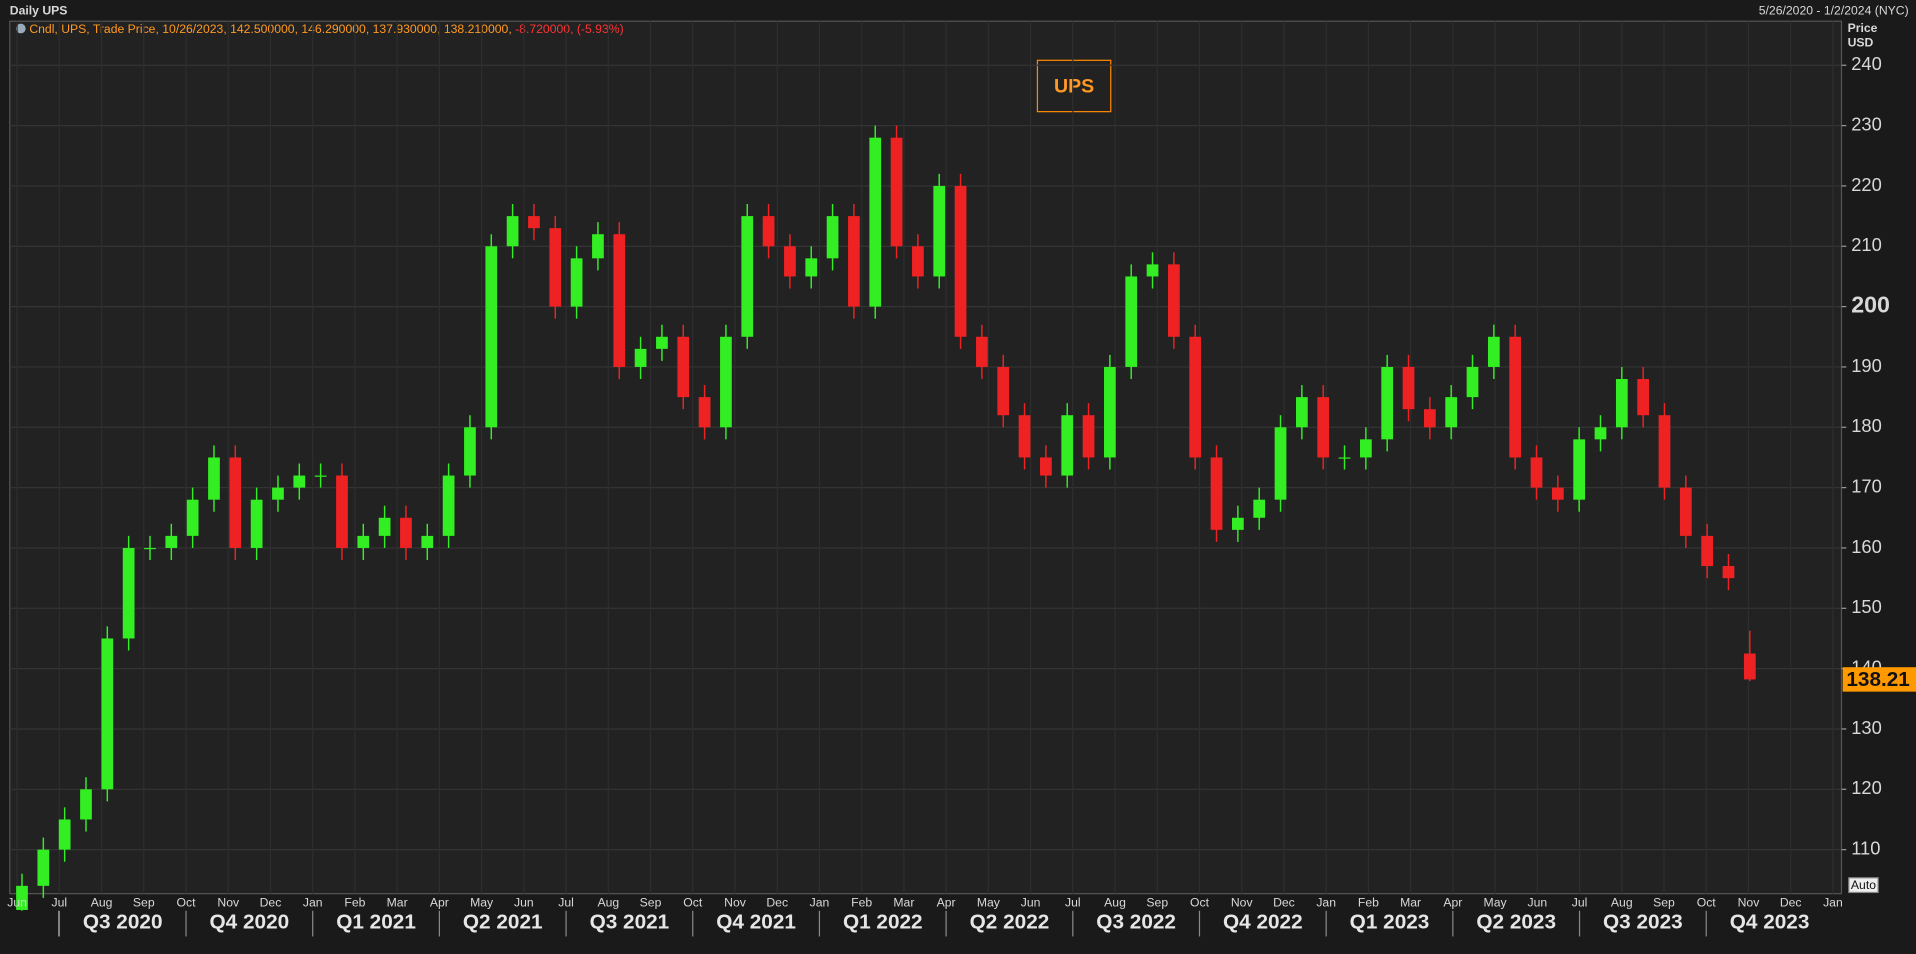 Image resolution: width=1916 pixels, height=954 pixels. I want to click on auto-button, so click(1863, 885).